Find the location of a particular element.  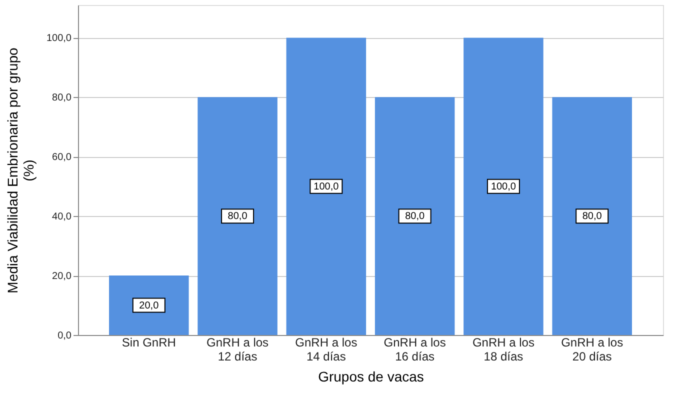

x-tick-label: GnRH a los 18 días is located at coordinates (503, 350).